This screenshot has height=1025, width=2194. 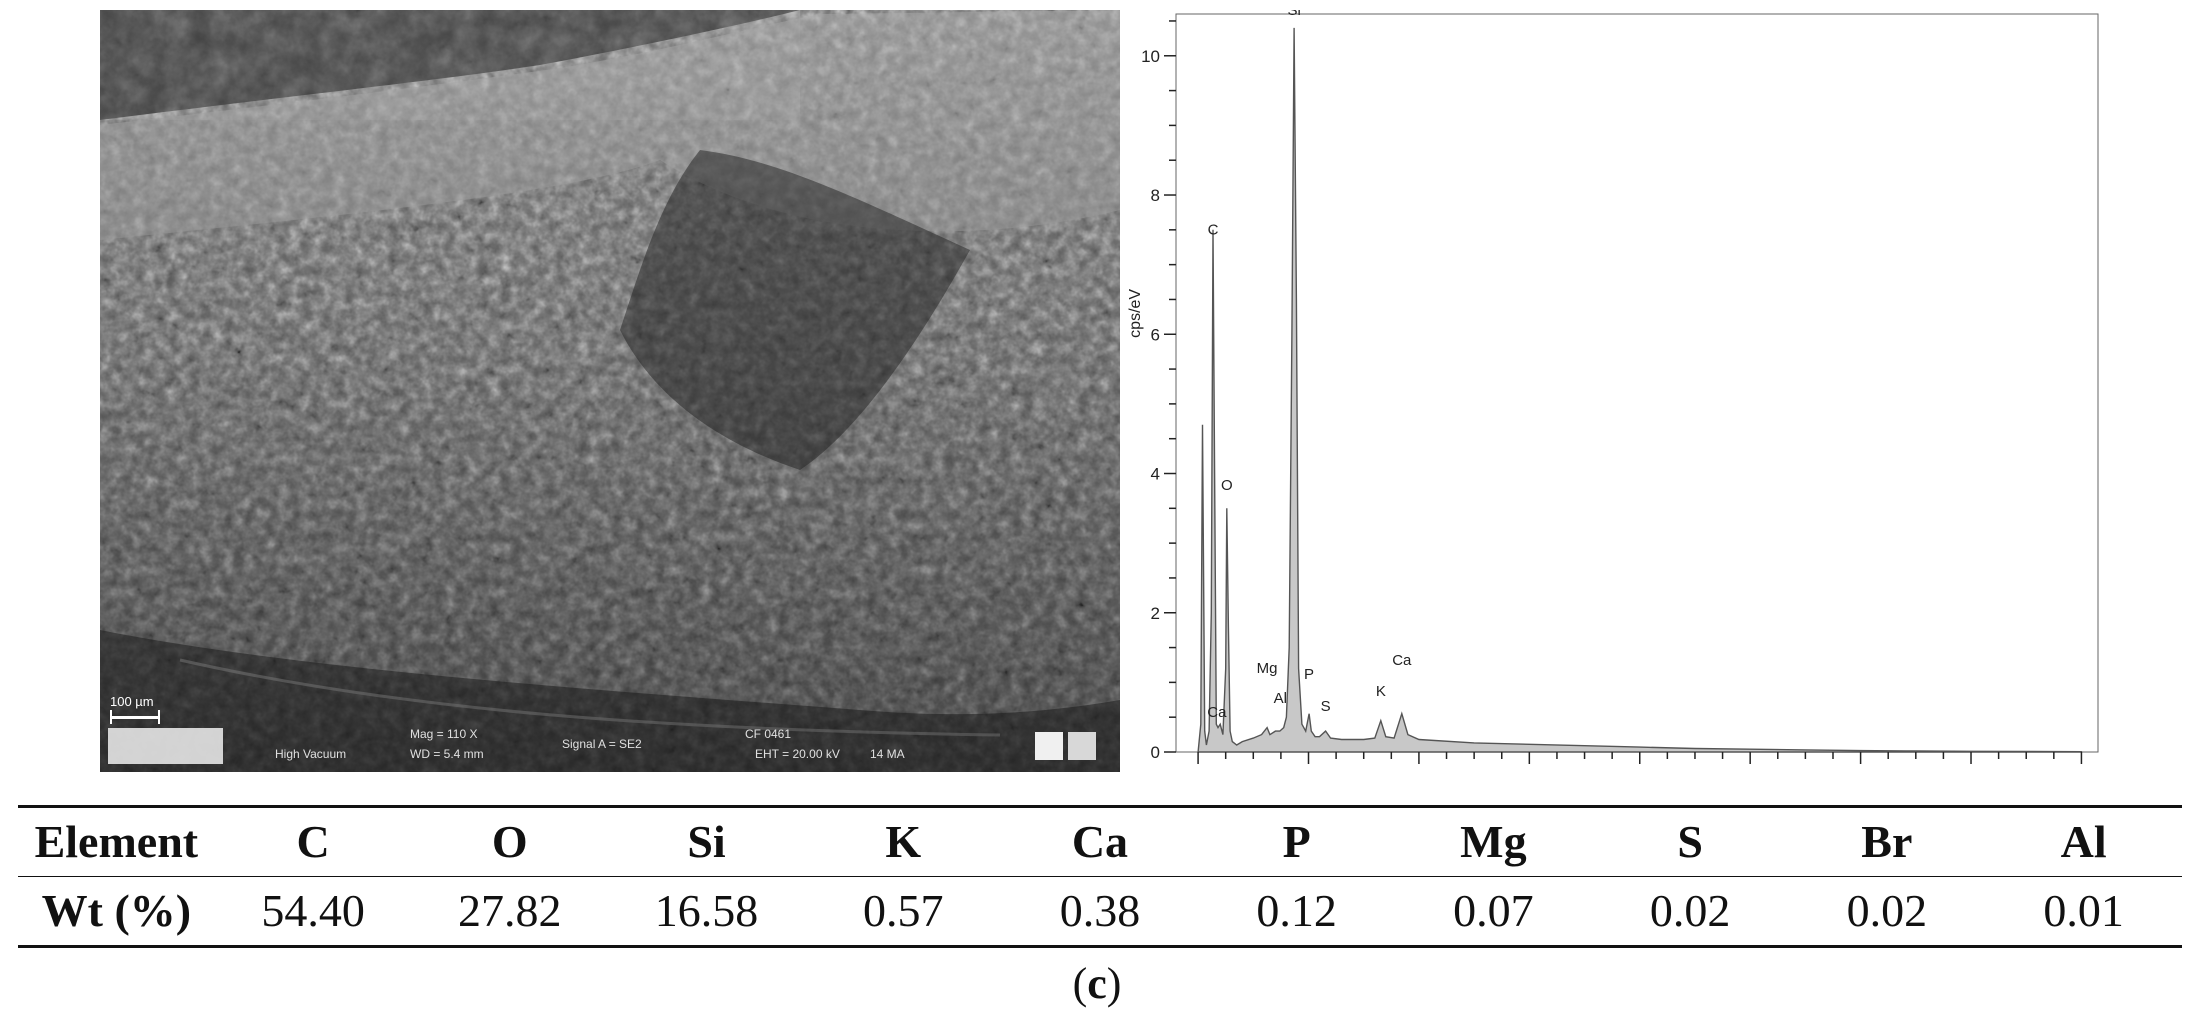 I want to click on x-tick-label: 16, so click(x=2081, y=770).